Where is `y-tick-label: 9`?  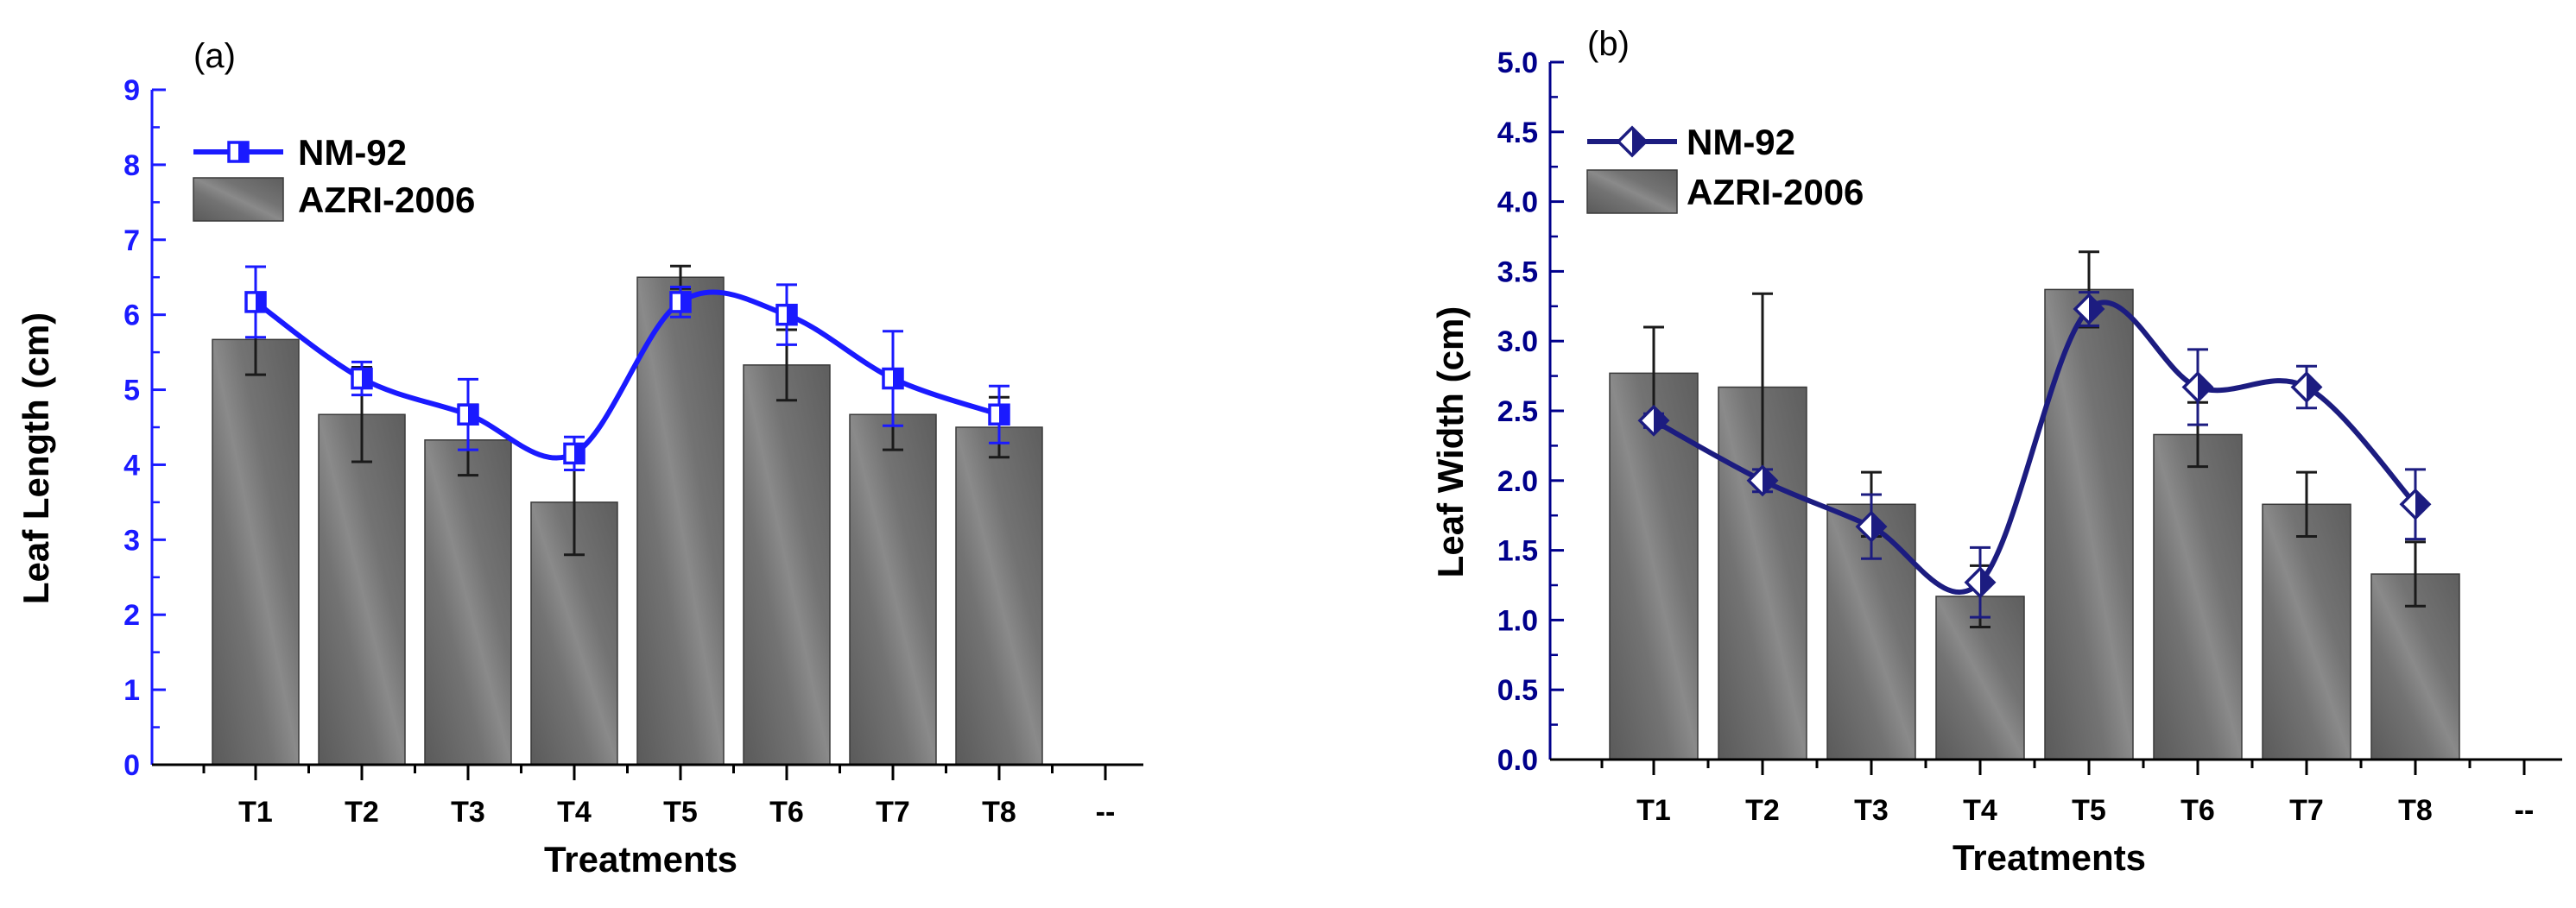 y-tick-label: 9 is located at coordinates (131, 90).